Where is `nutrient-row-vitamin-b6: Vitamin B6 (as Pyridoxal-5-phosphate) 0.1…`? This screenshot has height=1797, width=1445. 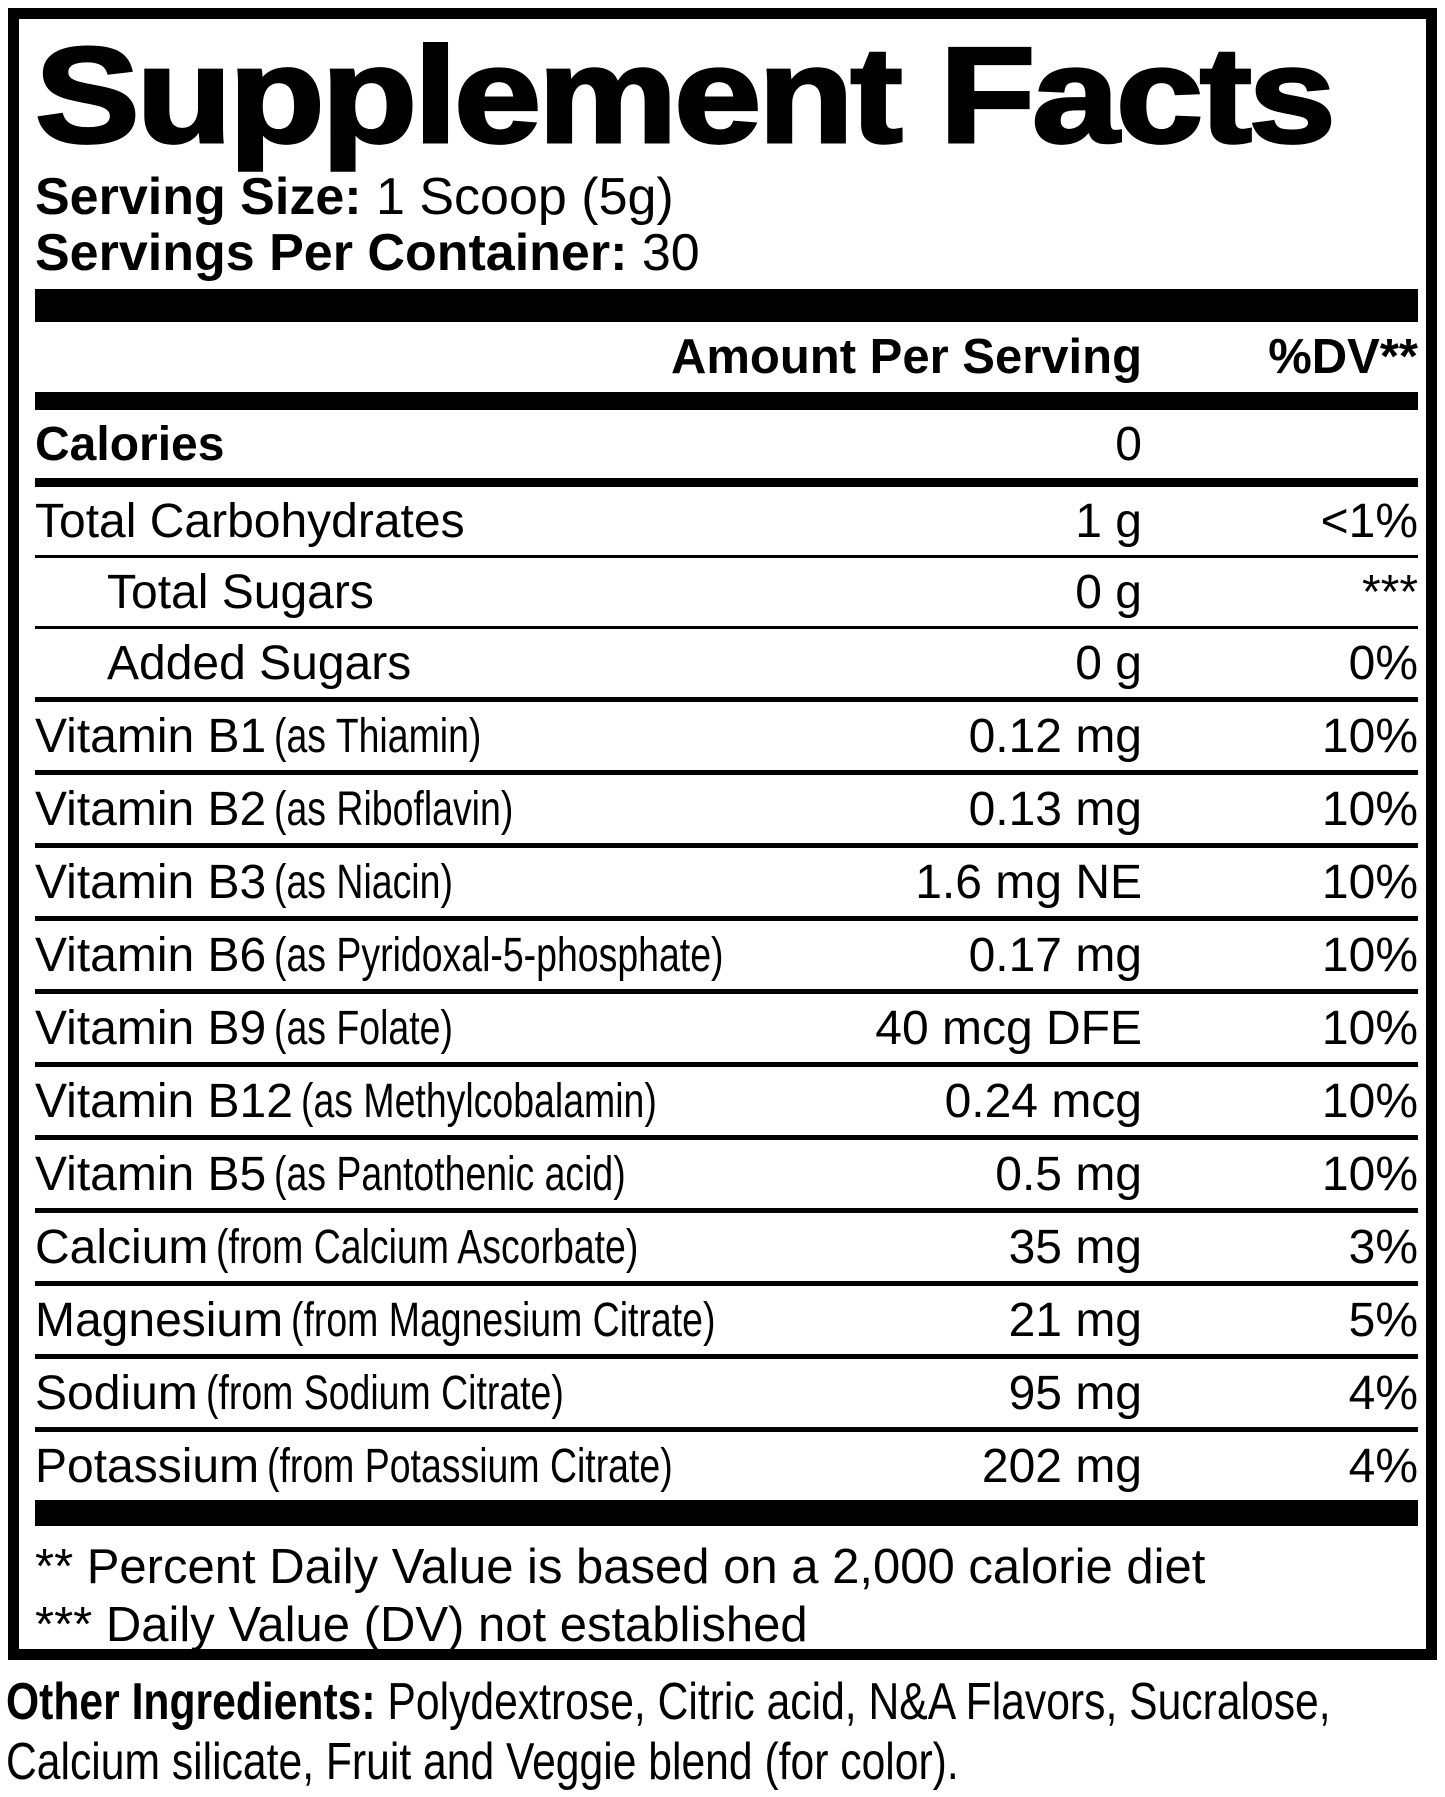
nutrient-row-vitamin-b6: Vitamin B6 (as Pyridoxal-5-phosphate) 0.1… is located at coordinates (726, 957).